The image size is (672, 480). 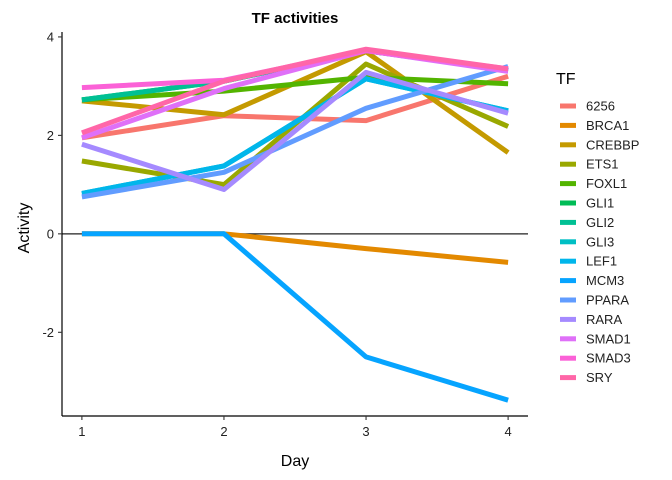 What do you see at coordinates (81, 431) in the screenshot?
I see `x-tick-label: 1` at bounding box center [81, 431].